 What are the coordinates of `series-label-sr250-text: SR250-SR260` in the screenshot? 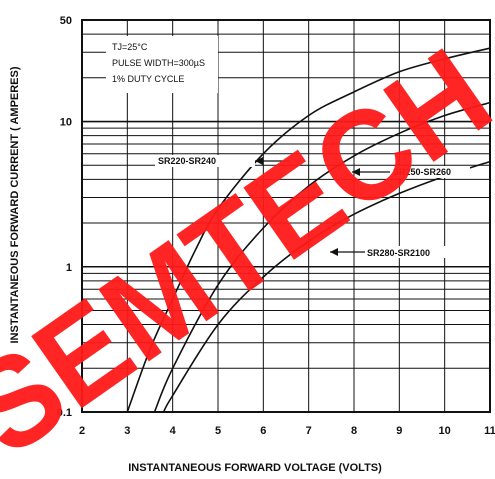 It's located at (422, 172).